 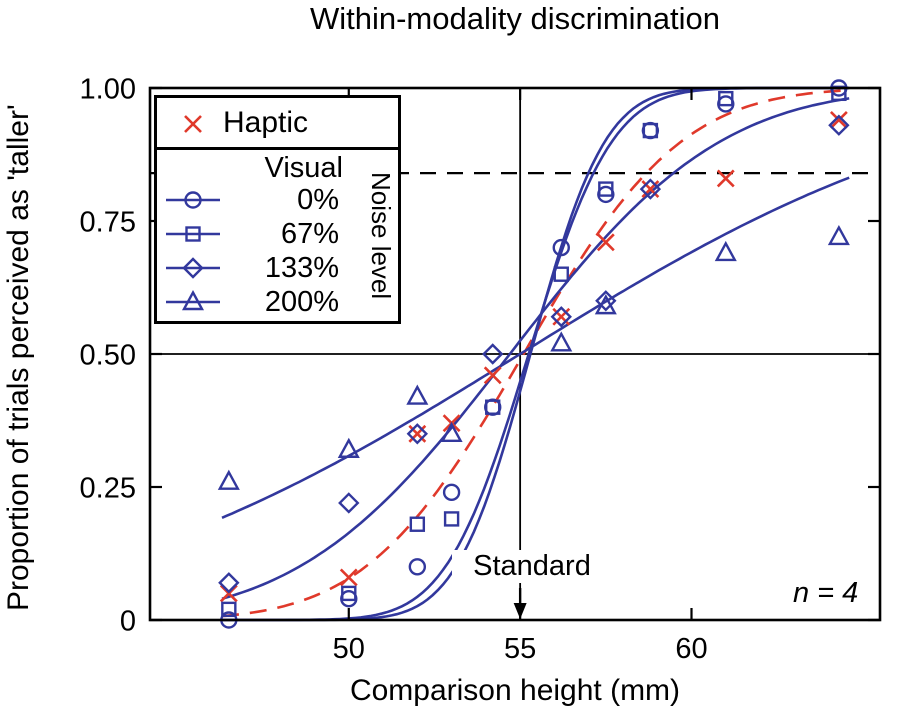 I want to click on legend-haptic-label: Haptic, so click(x=266, y=122).